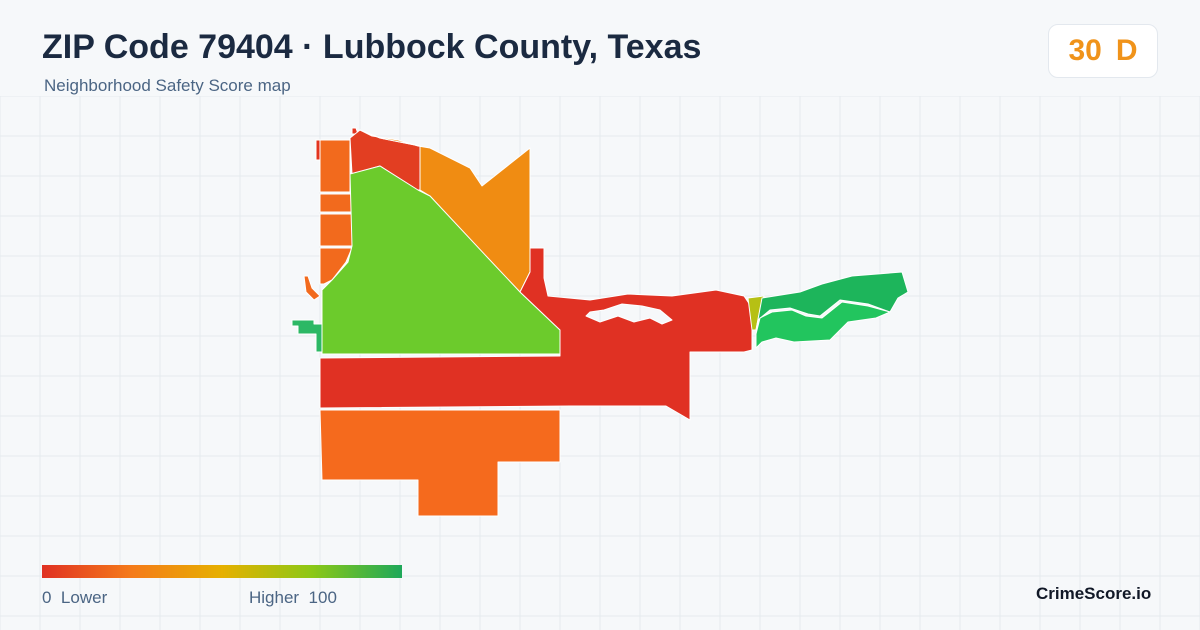  I want to click on brand-logo-text: CrimeScore.io, so click(1094, 593).